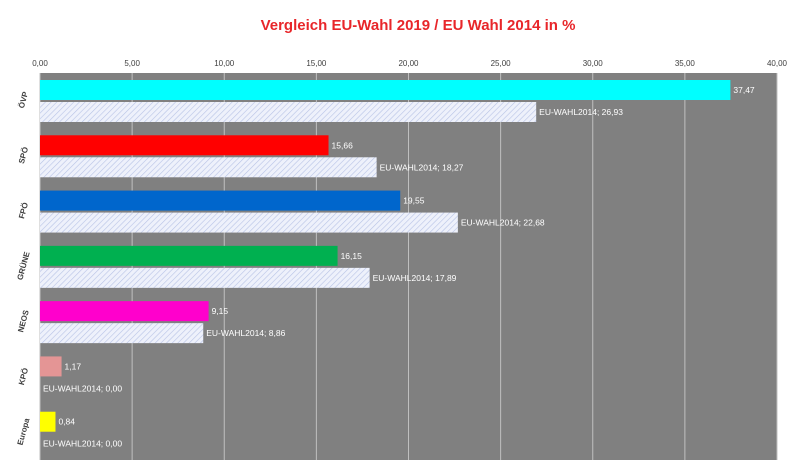 The image size is (800, 463). I want to click on x-tick-label: 0,00, so click(40, 63).